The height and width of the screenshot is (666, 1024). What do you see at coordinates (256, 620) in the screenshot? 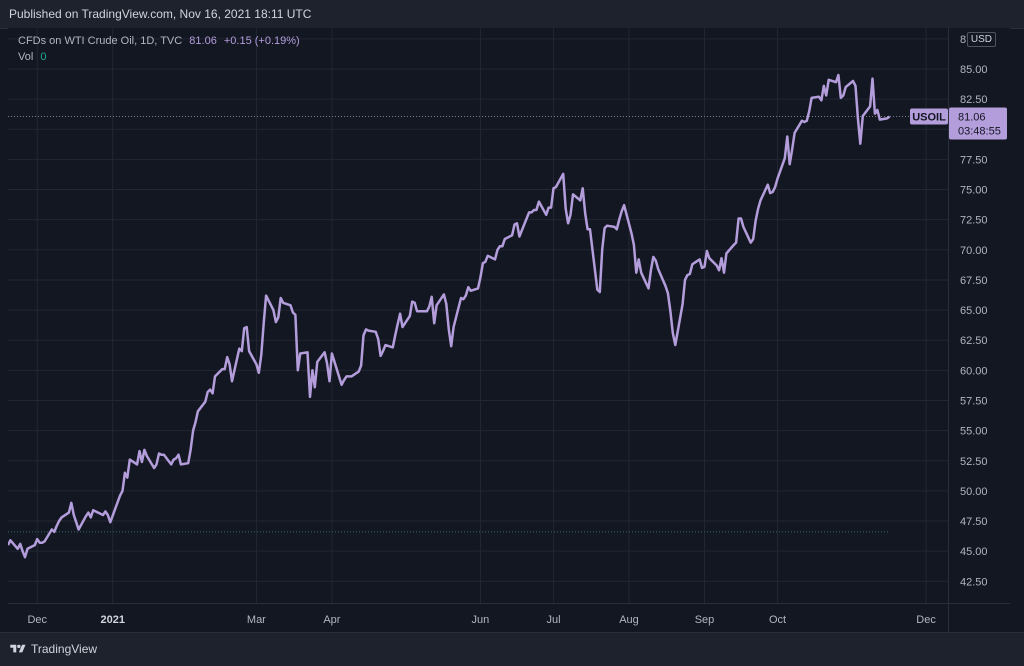
I see `x-tick-label: Mar` at bounding box center [256, 620].